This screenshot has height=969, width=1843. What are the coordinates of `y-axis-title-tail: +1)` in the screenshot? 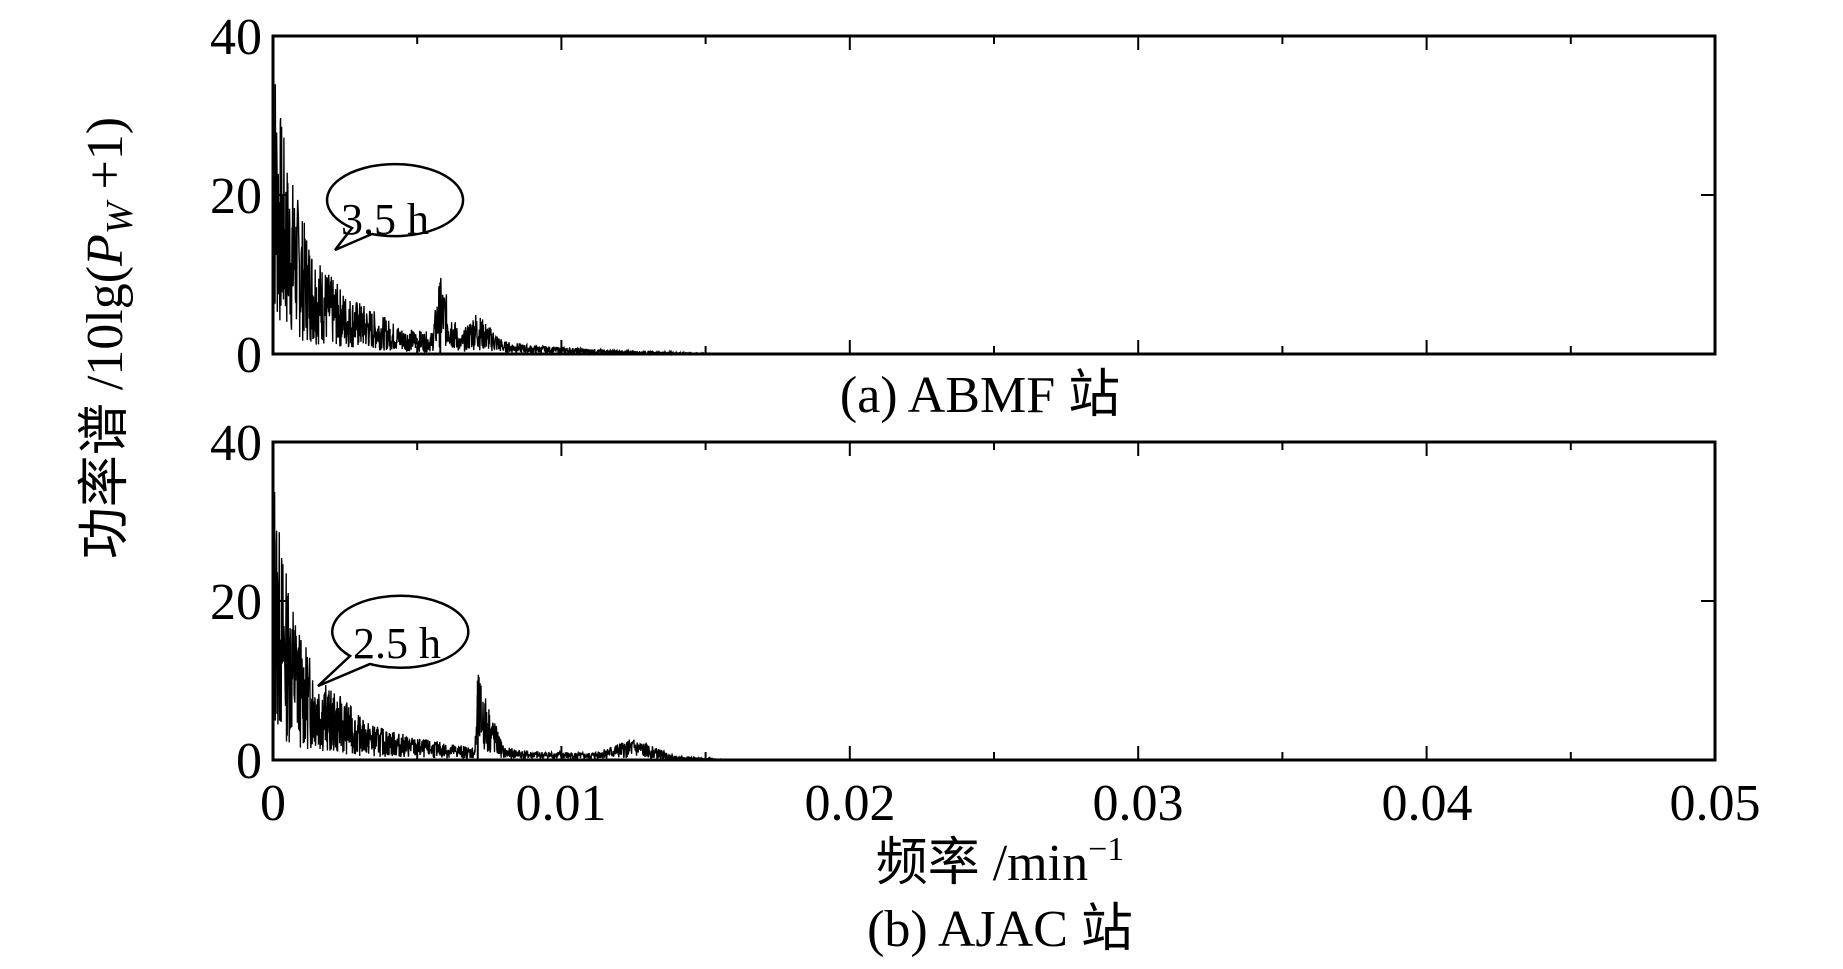 It's located at (105, 160).